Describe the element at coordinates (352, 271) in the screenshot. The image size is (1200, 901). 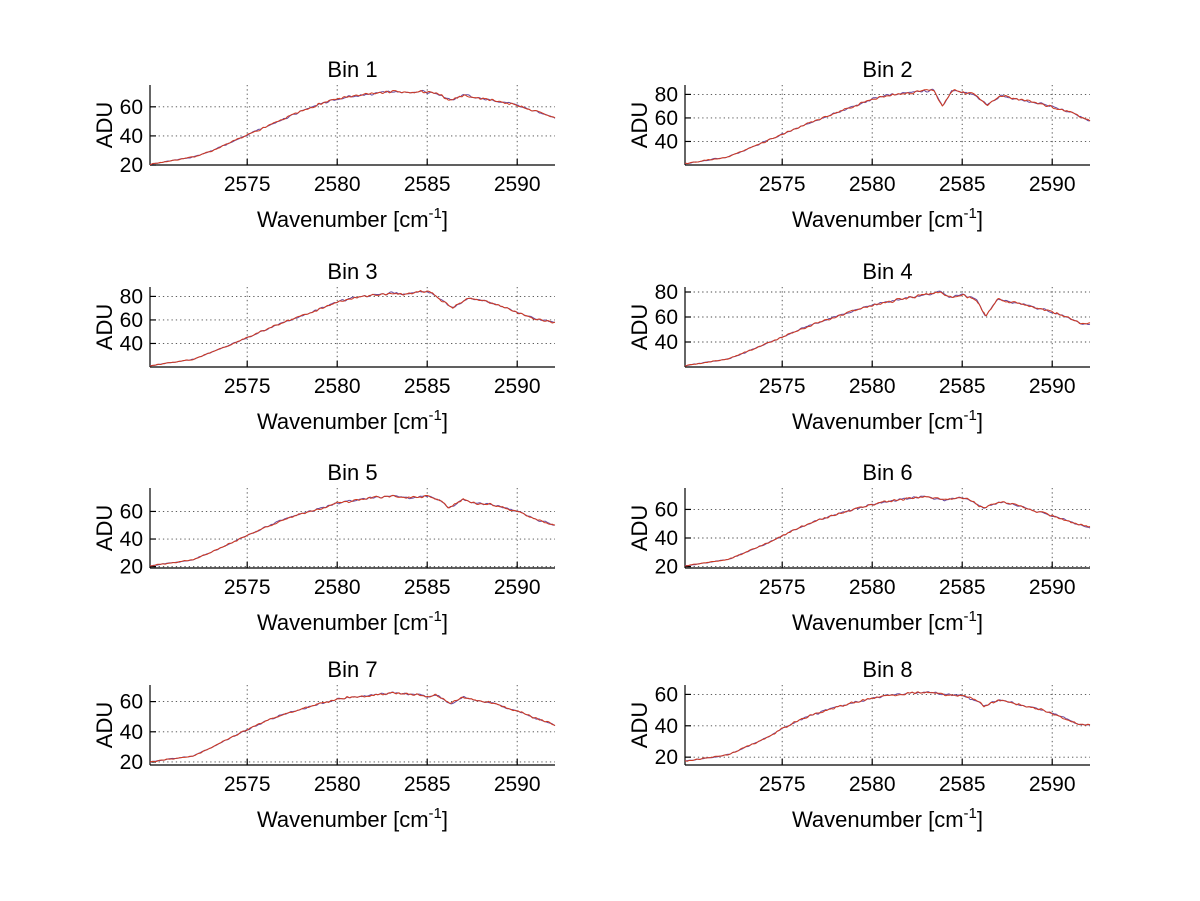
I see `subplot-title: Bin 3` at that location.